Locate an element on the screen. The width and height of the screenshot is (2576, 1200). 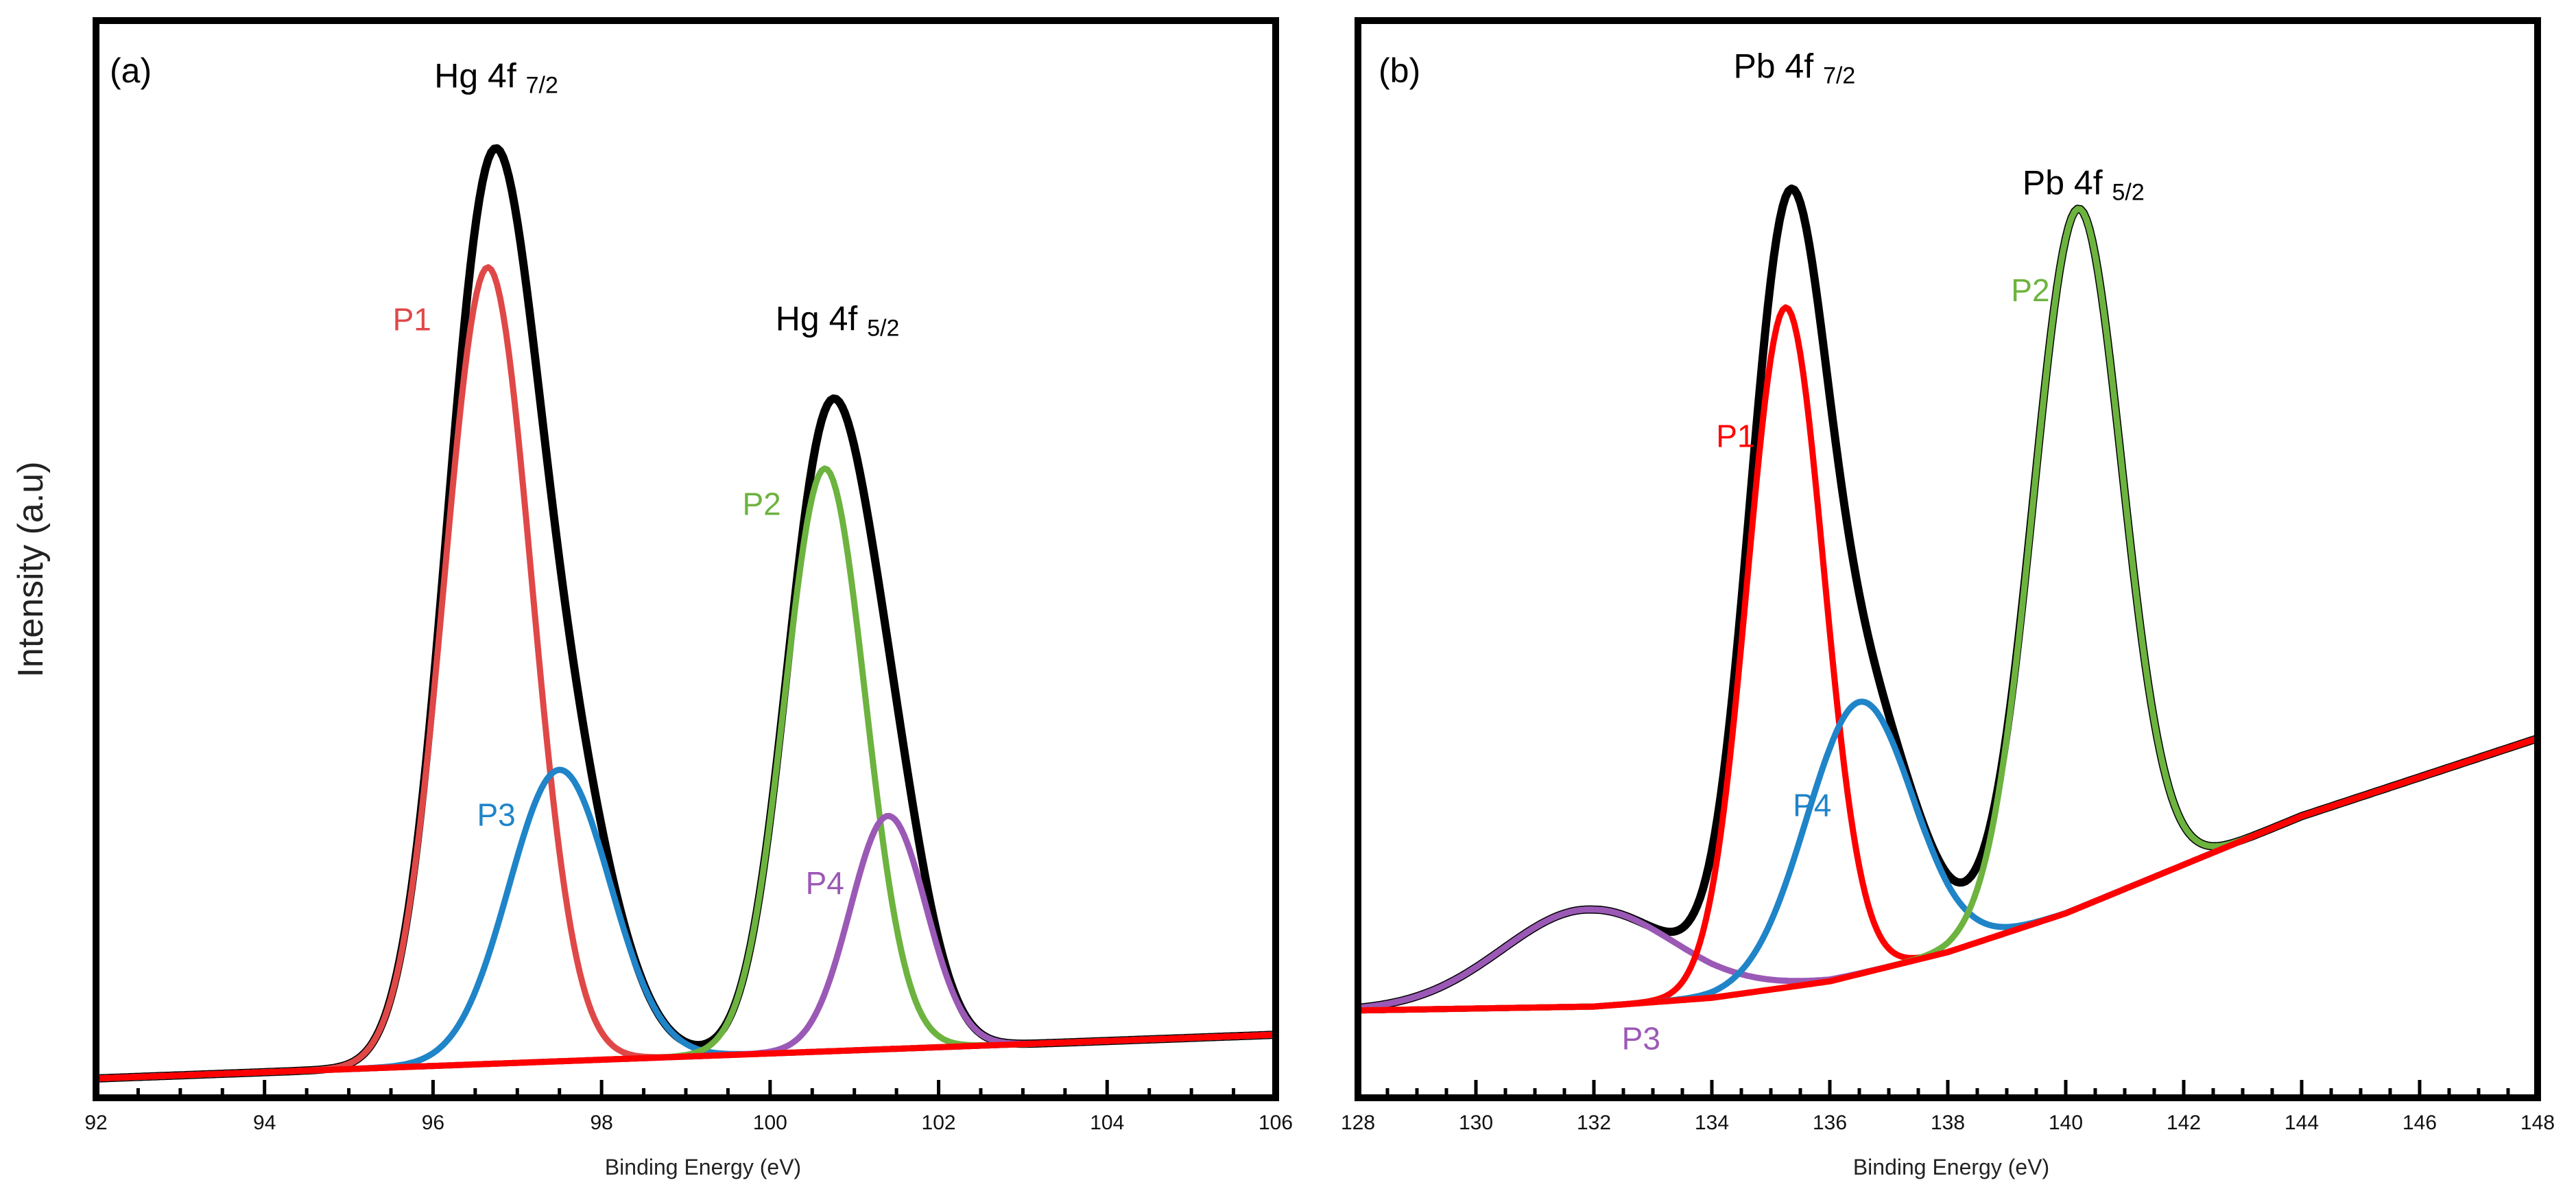
x-tick-label: 138 is located at coordinates (1948, 1122).